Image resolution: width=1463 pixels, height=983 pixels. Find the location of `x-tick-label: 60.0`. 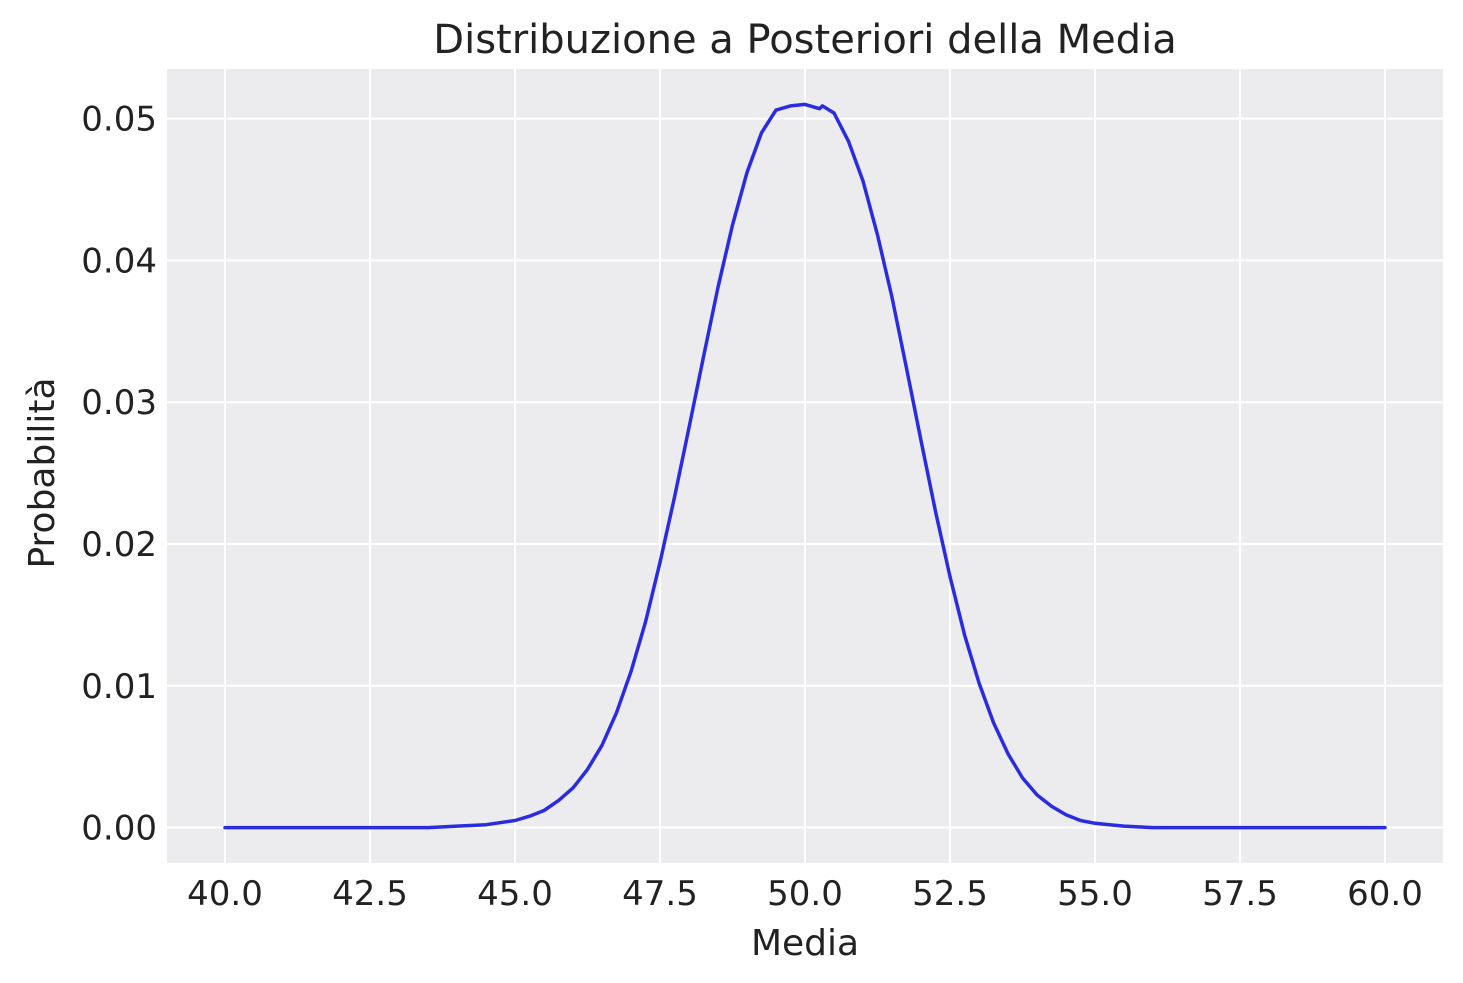

x-tick-label: 60.0 is located at coordinates (1385, 894).